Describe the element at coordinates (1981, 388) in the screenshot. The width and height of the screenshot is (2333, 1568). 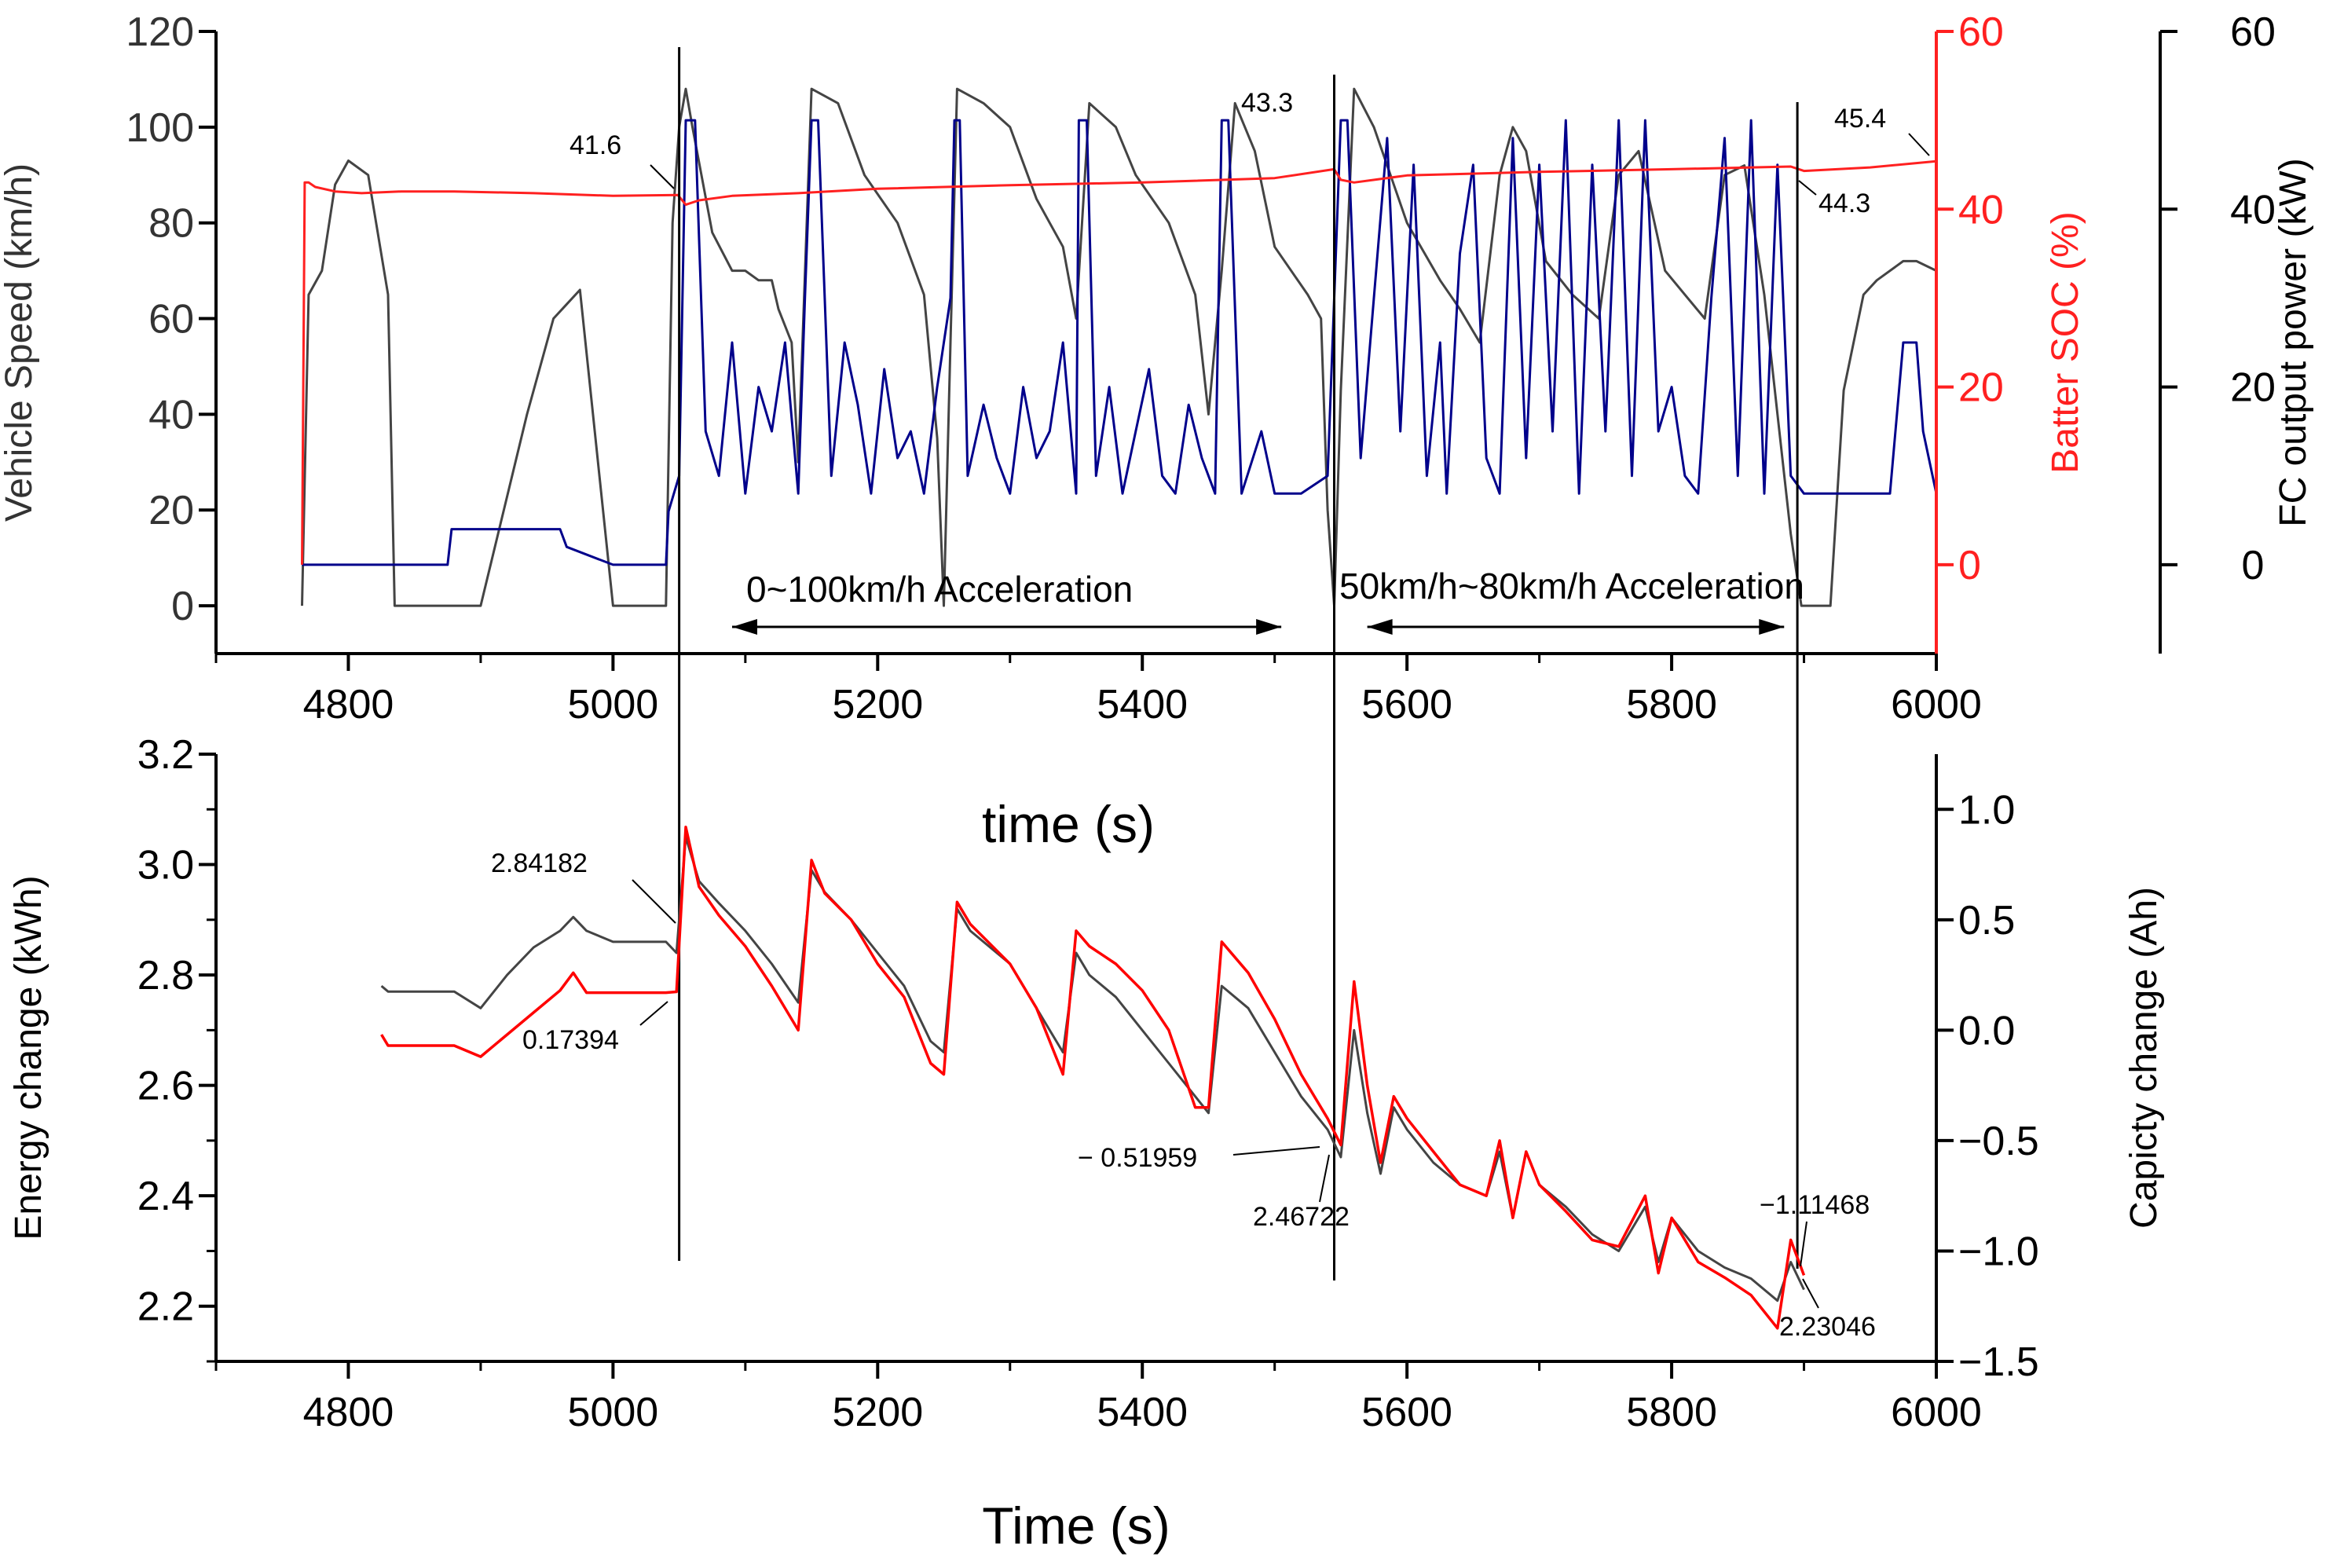
I see `top-soc-y-tick-label: 20` at that location.